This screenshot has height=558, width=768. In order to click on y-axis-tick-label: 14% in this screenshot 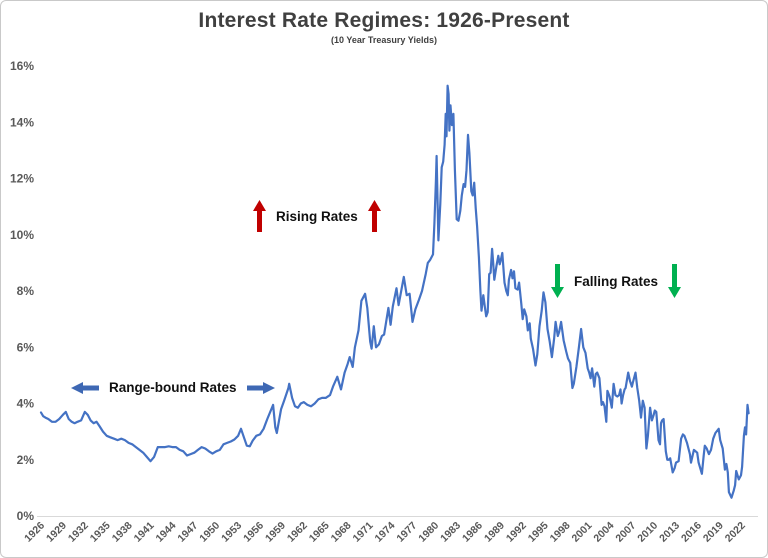, I will do `click(22, 122)`.